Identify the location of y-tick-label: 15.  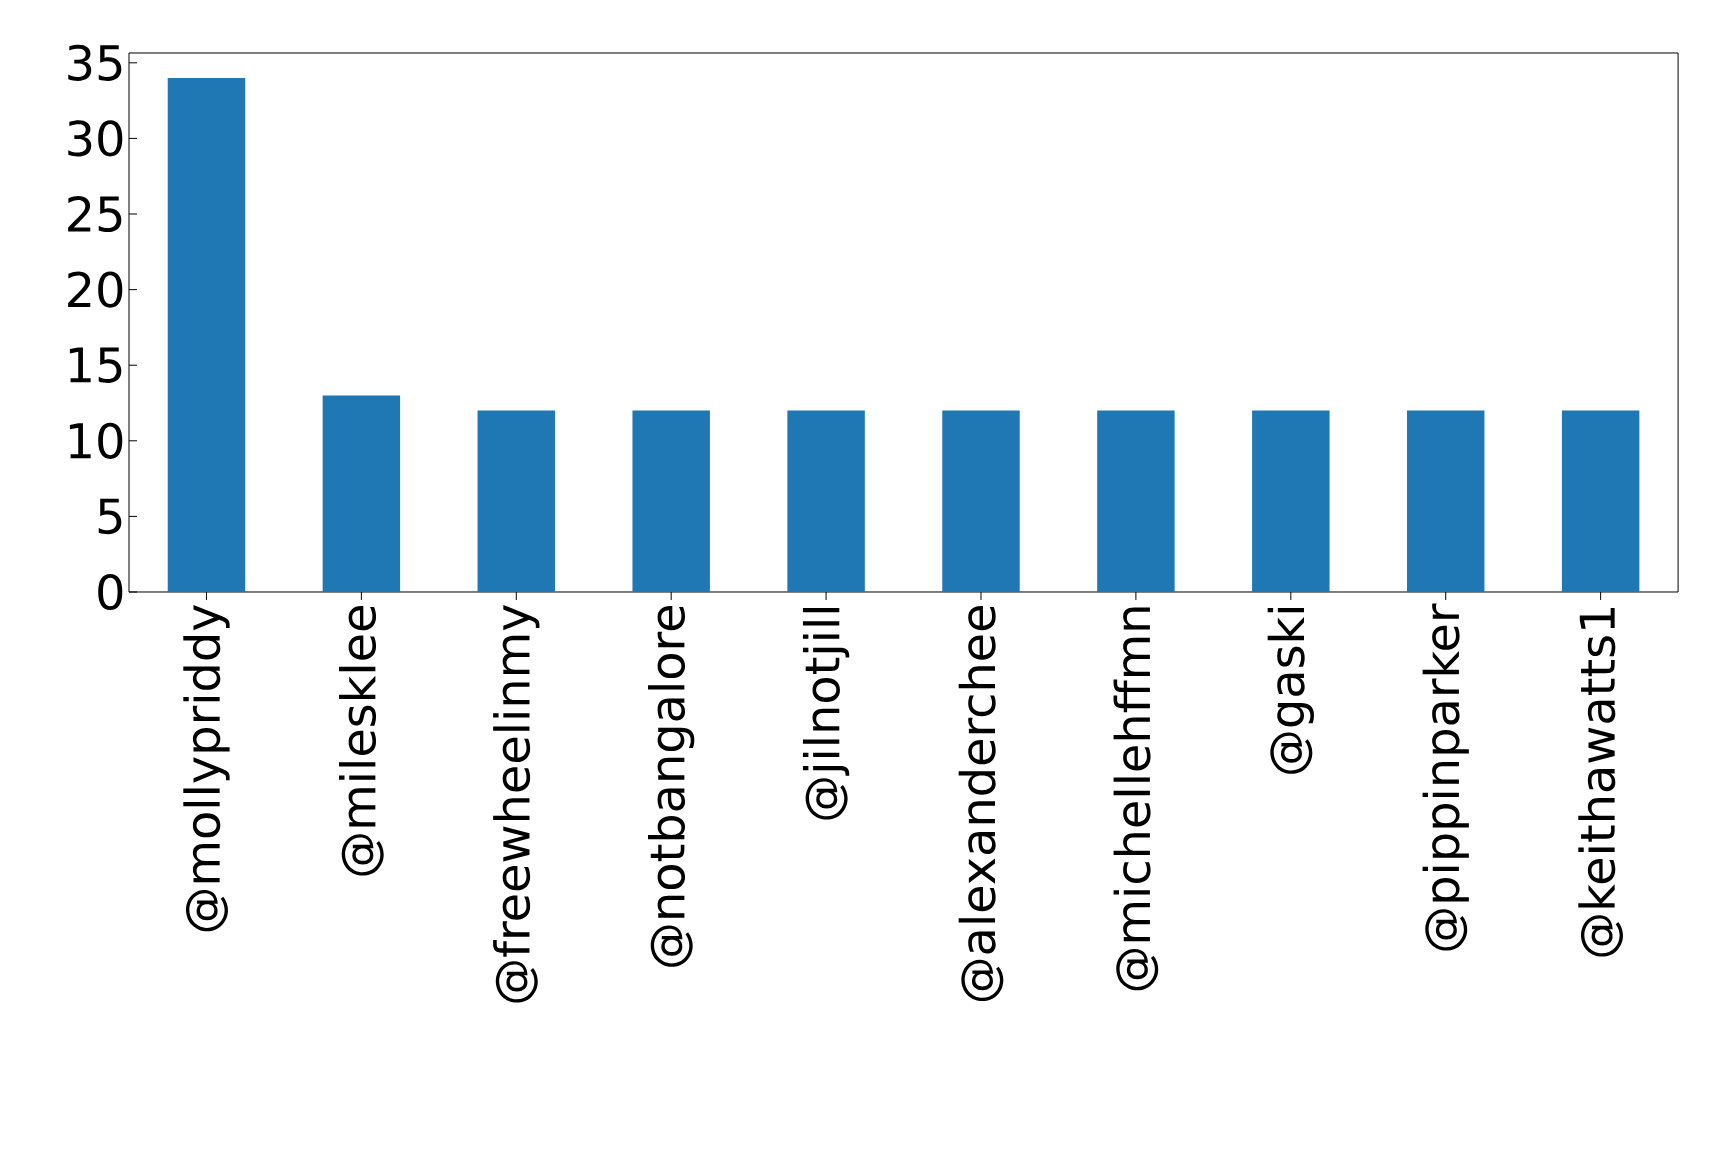
(95, 365).